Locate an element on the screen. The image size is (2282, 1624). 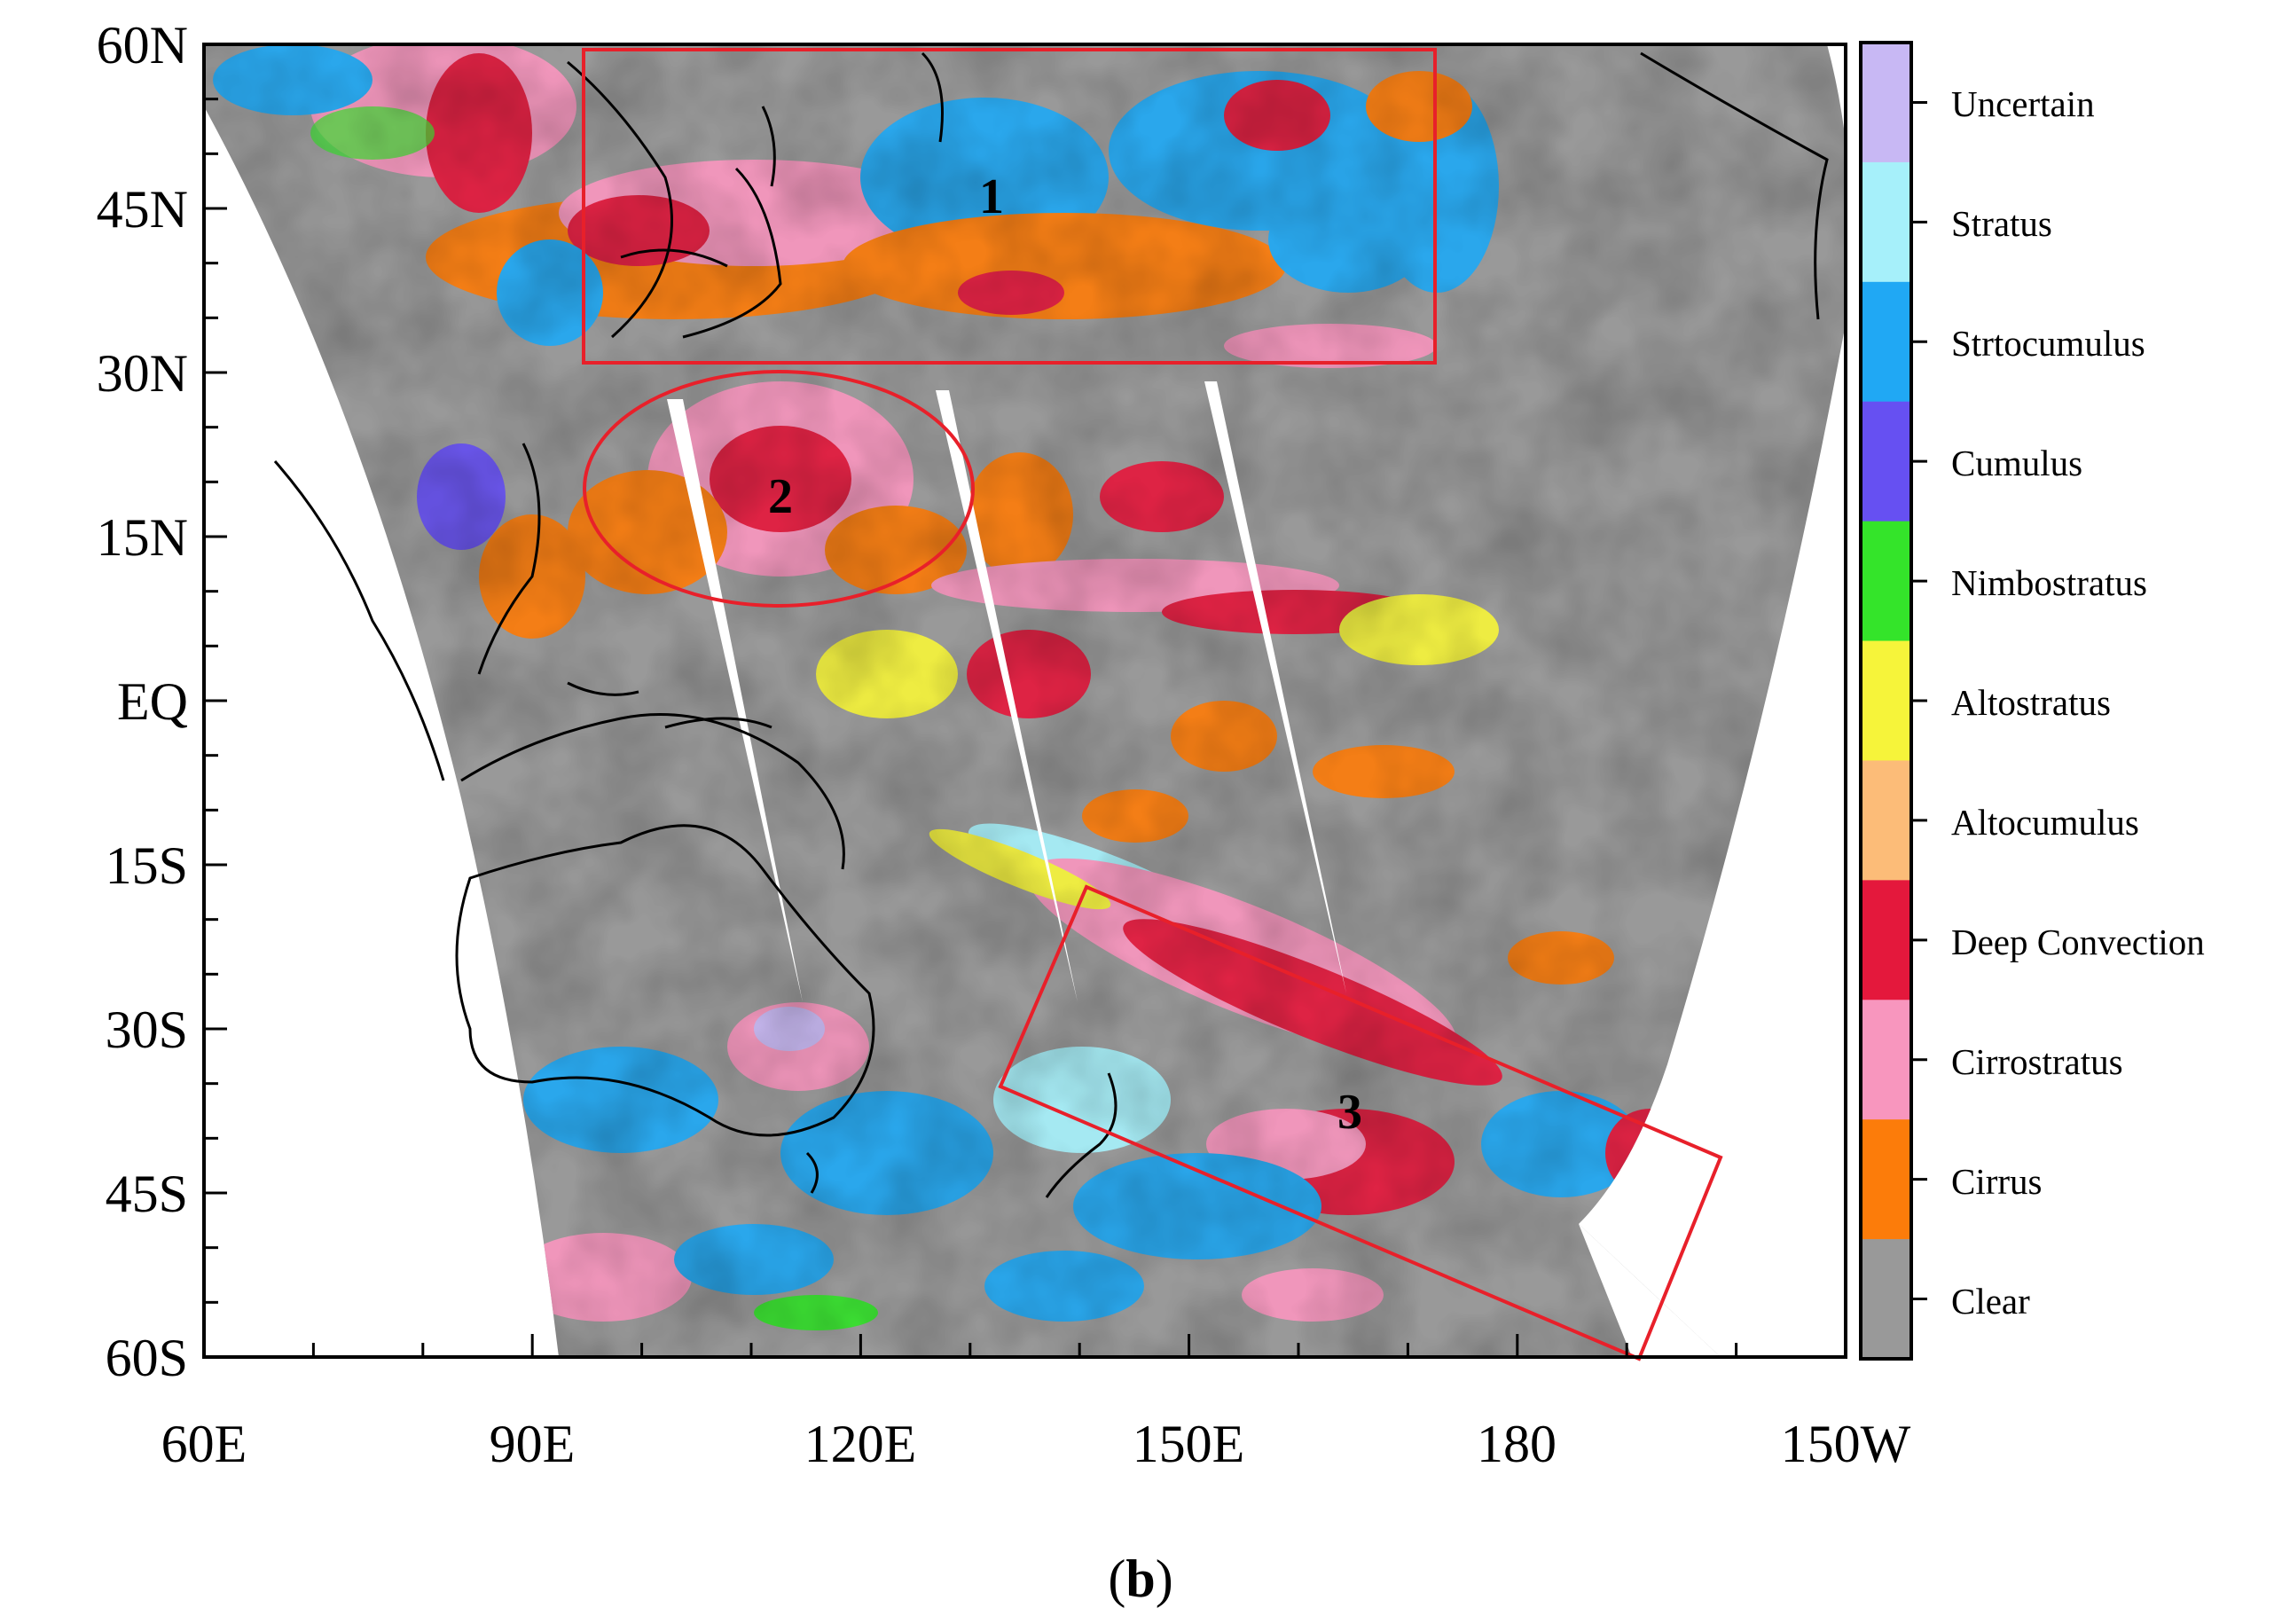
legend-label-strtocumulus: Strtocumulus is located at coordinates (2048, 343).